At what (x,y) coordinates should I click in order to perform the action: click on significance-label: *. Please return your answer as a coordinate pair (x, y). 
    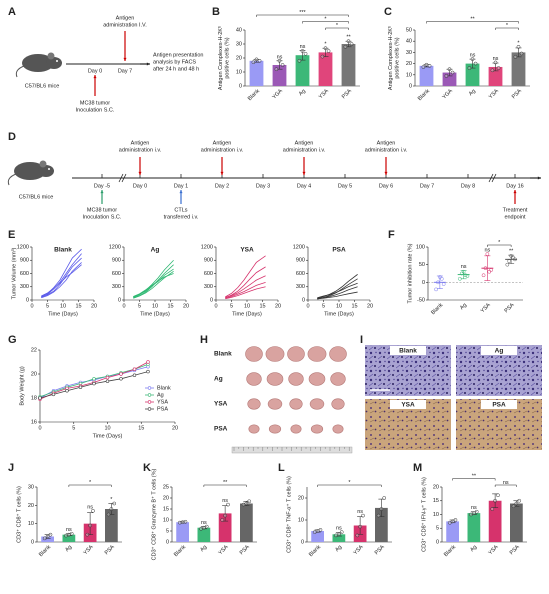
    Looking at the image, I should click on (90, 483).